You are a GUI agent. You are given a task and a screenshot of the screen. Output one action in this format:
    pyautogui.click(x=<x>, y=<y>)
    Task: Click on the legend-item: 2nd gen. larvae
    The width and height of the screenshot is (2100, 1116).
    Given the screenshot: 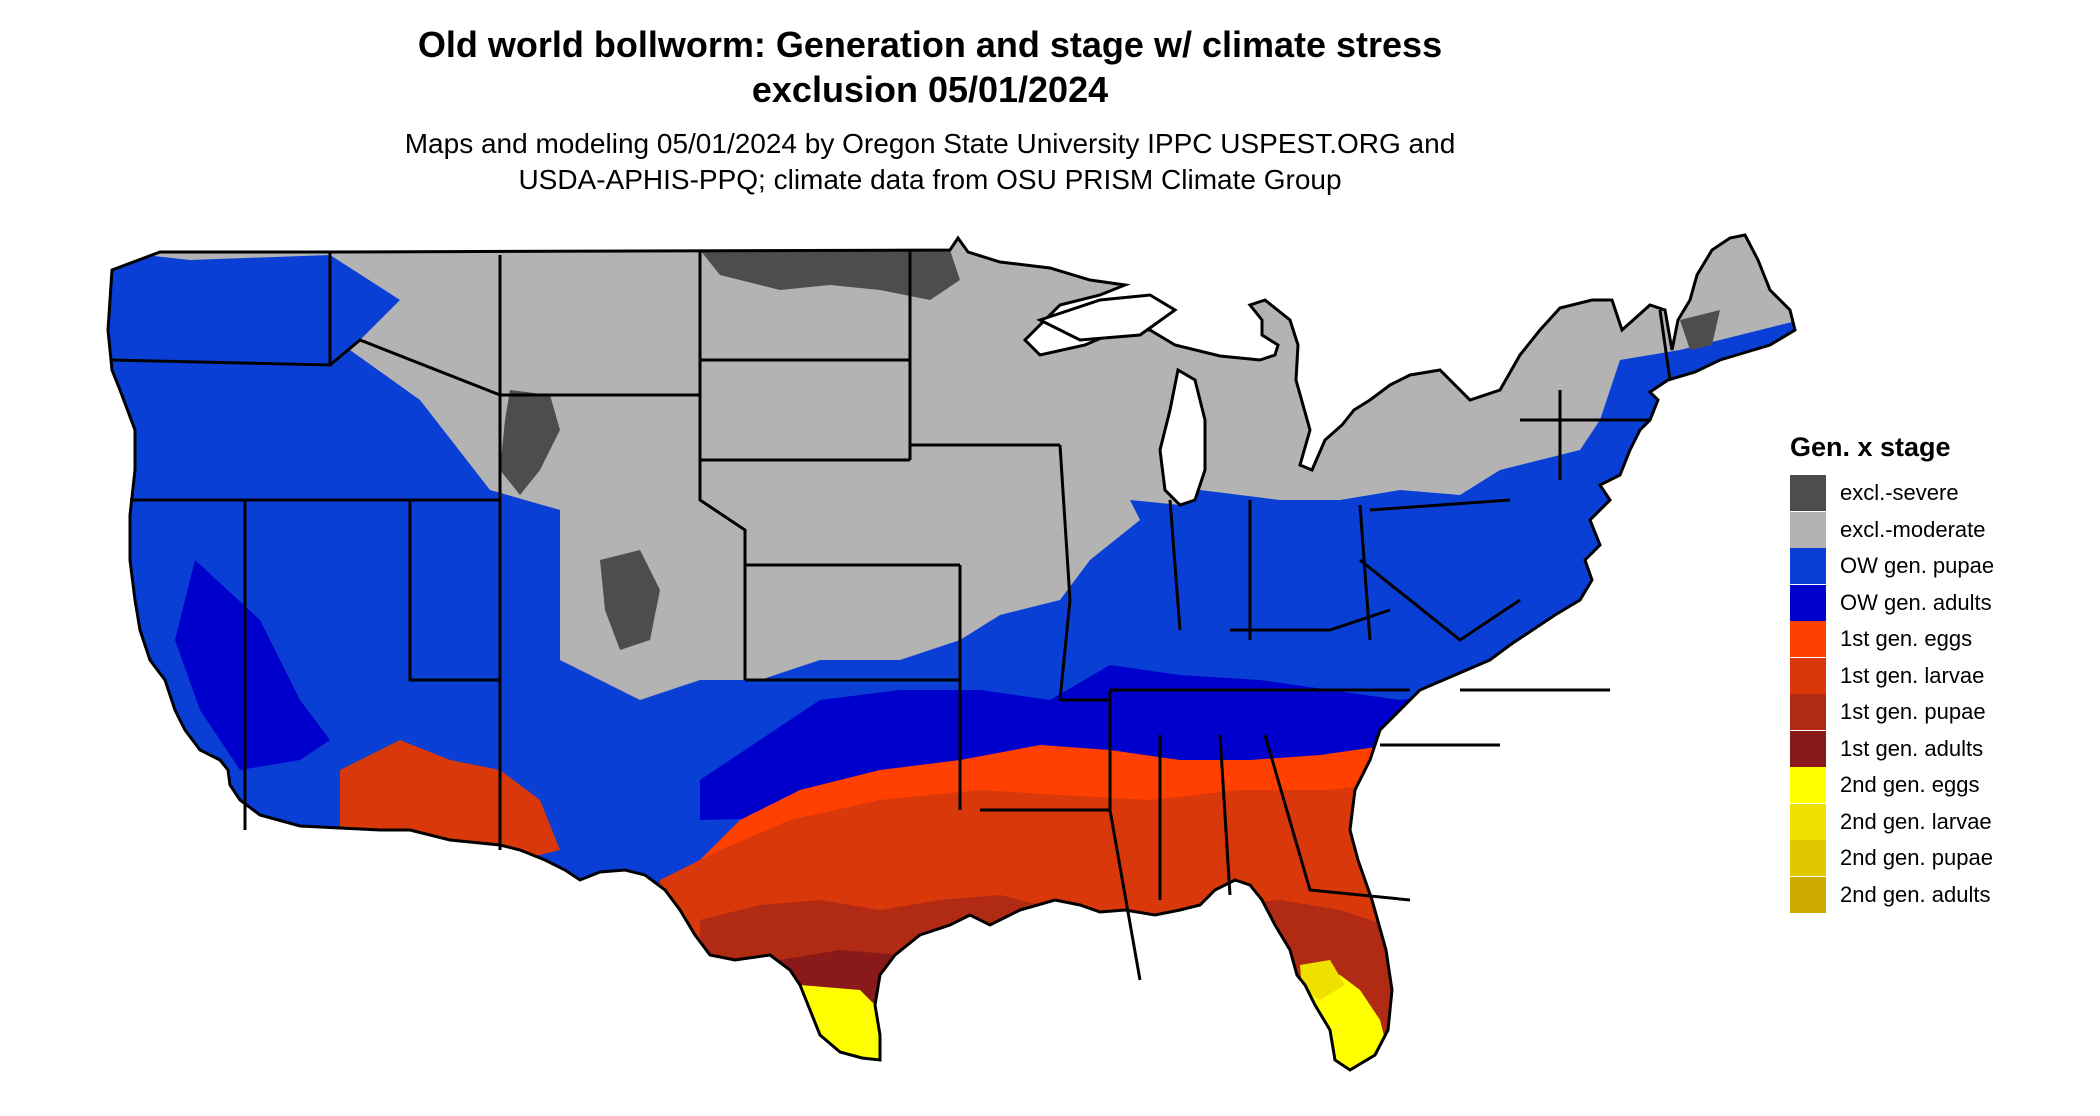 What is the action you would take?
    pyautogui.click(x=1892, y=822)
    